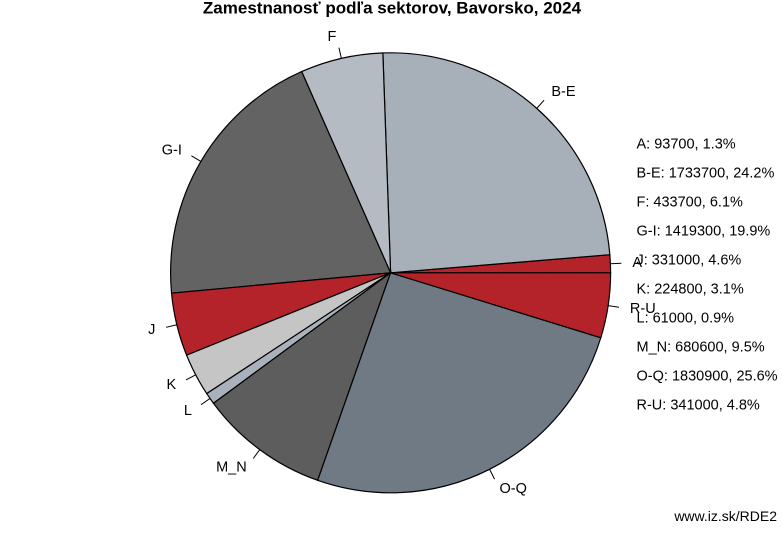 The image size is (782, 537). Describe the element at coordinates (725, 516) in the screenshot. I see `svg-text: www.iz.sk/RDE2` at that location.